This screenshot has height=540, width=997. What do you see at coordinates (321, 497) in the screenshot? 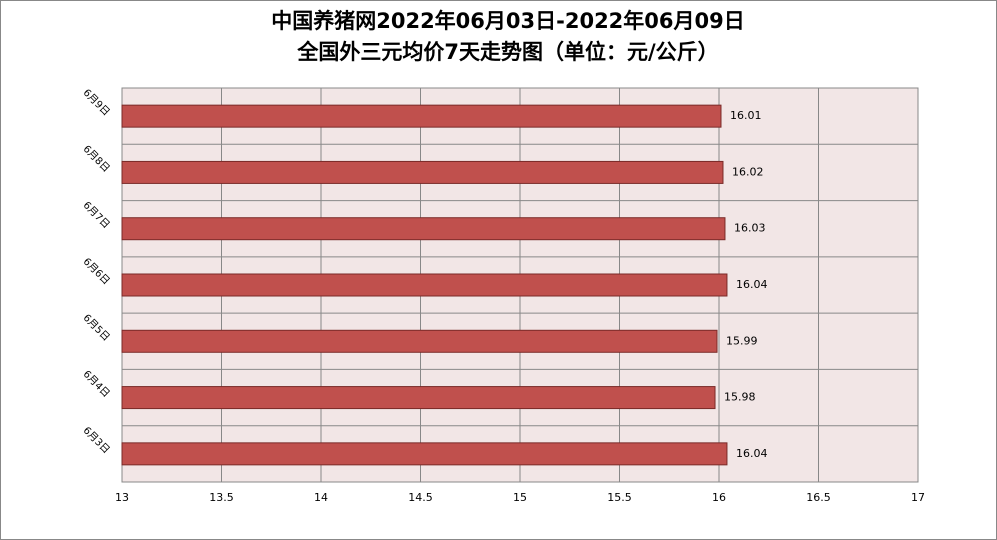
I see `x-tick-label: 14` at bounding box center [321, 497].